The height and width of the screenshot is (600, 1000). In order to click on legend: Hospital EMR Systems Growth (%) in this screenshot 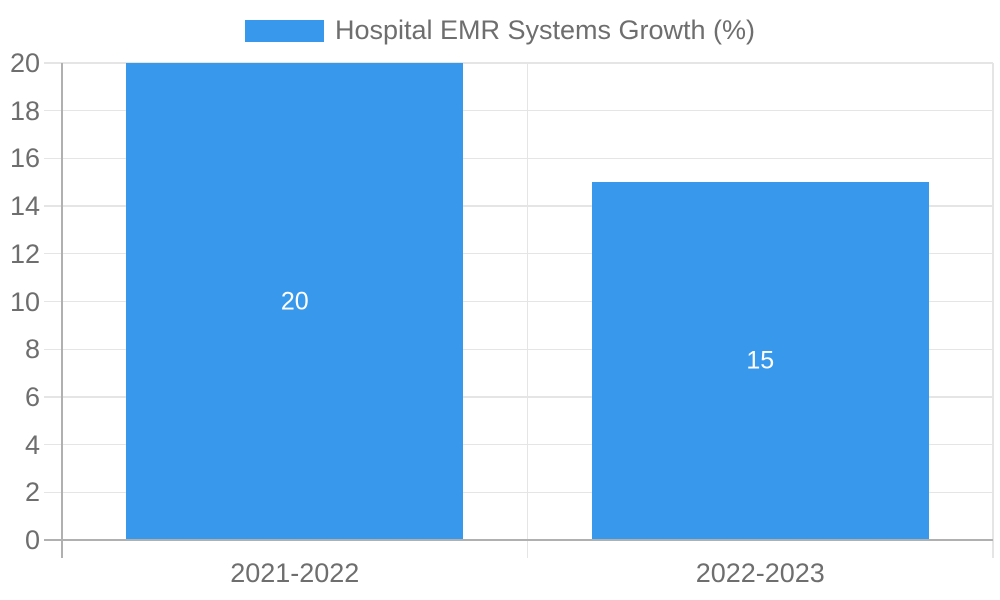, I will do `click(500, 30)`.